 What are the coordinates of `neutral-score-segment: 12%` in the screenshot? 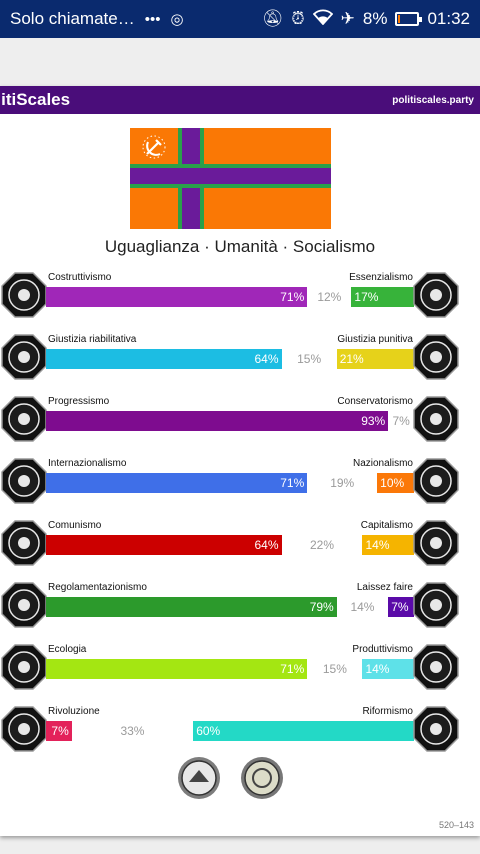 It's located at (329, 297).